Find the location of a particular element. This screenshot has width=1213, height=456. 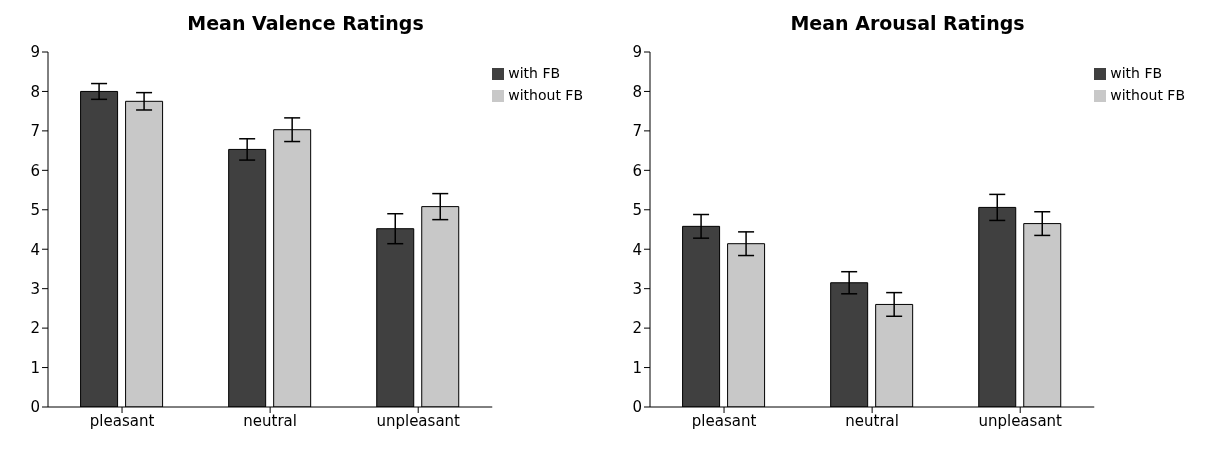

chart-title: Mean Arousal Ratings is located at coordinates (907, 23).